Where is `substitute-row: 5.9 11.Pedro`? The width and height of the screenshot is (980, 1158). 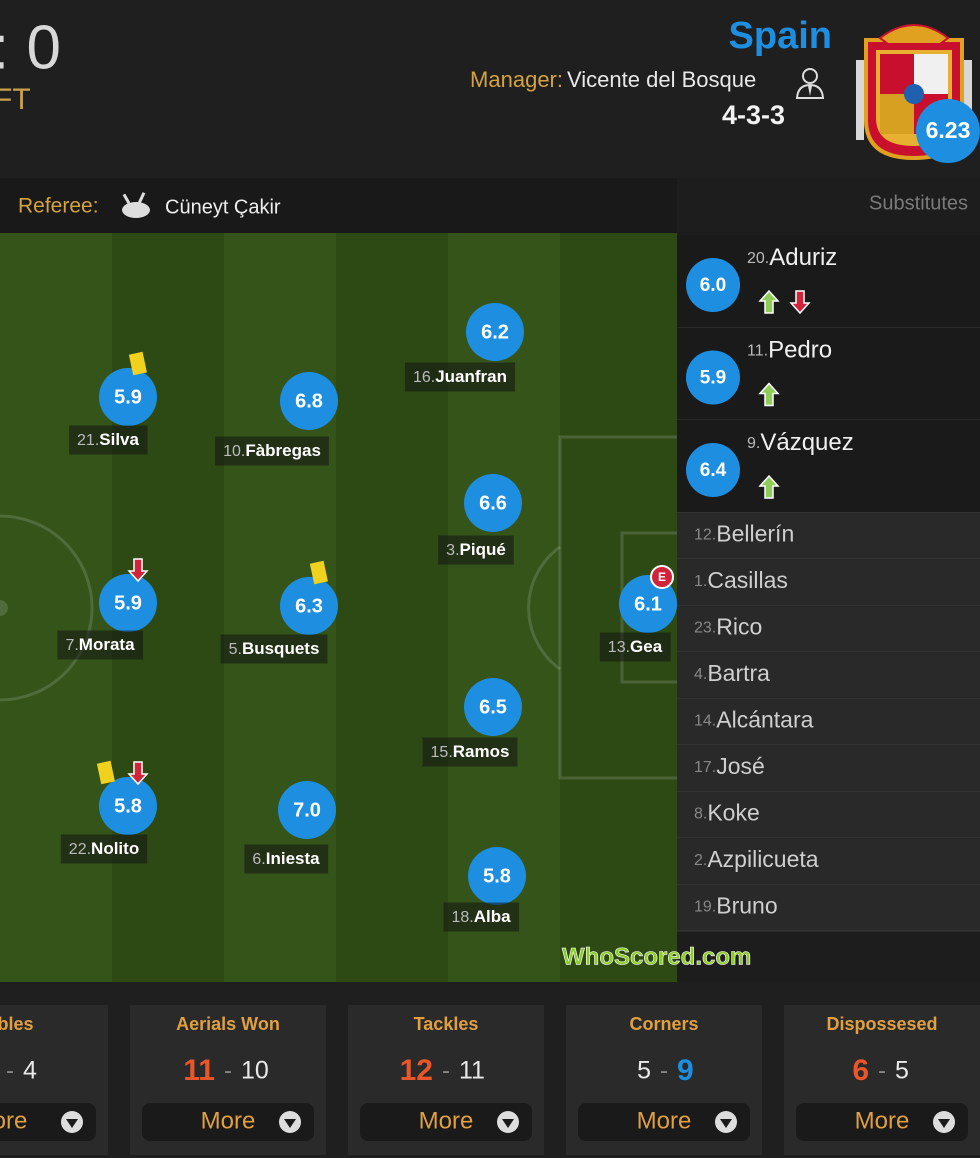
substitute-row: 5.9 11.Pedro is located at coordinates (828, 374).